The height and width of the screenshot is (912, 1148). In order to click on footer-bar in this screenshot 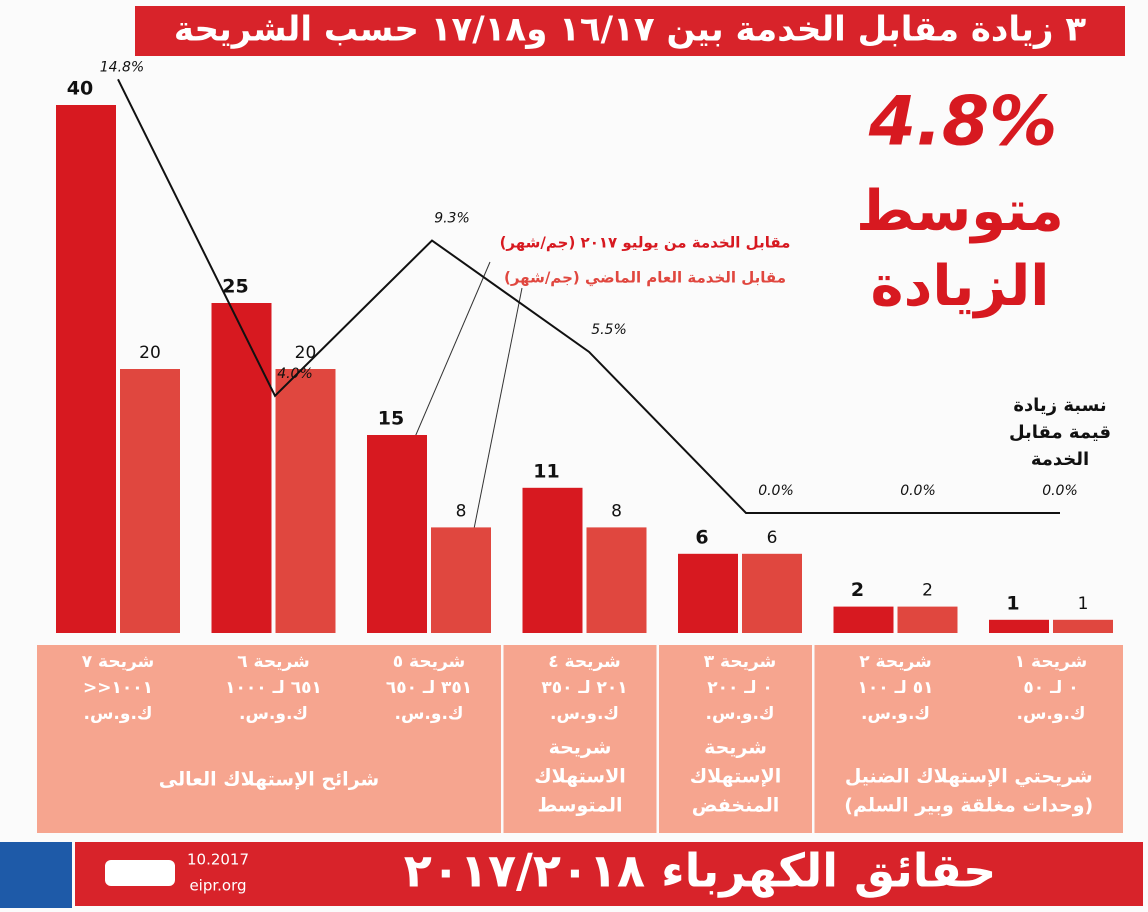, I will do `click(609, 874)`.